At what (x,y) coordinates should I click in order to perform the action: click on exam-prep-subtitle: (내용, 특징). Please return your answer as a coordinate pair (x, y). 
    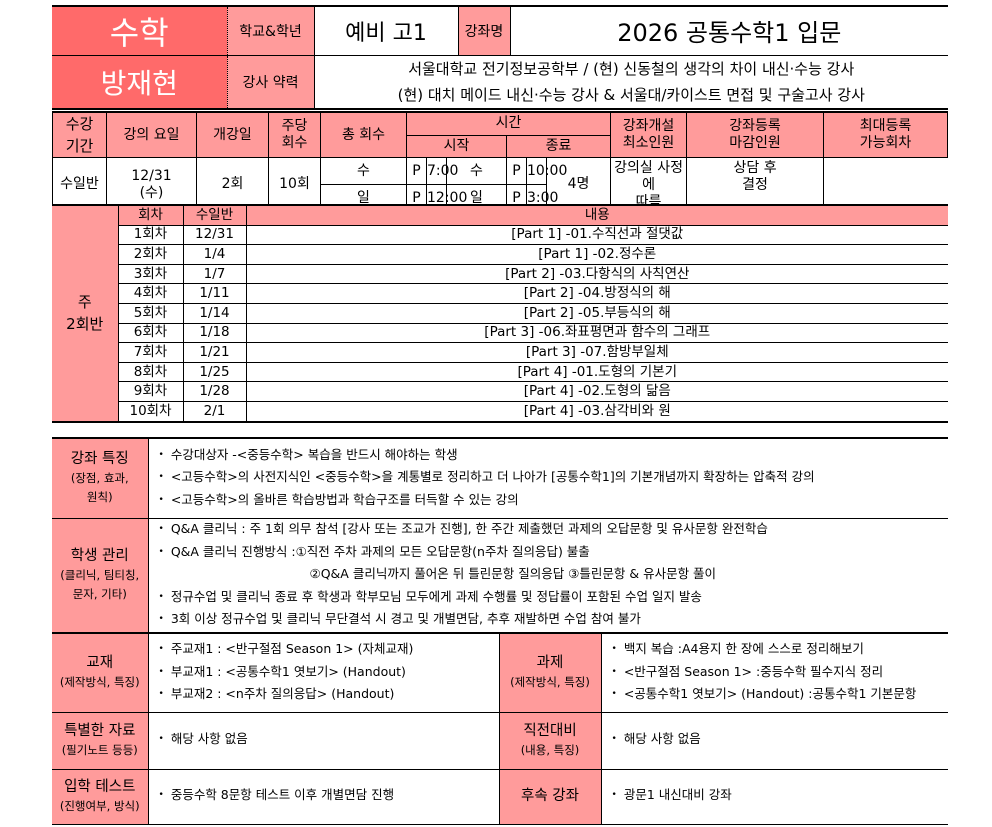
    Looking at the image, I should click on (550, 749).